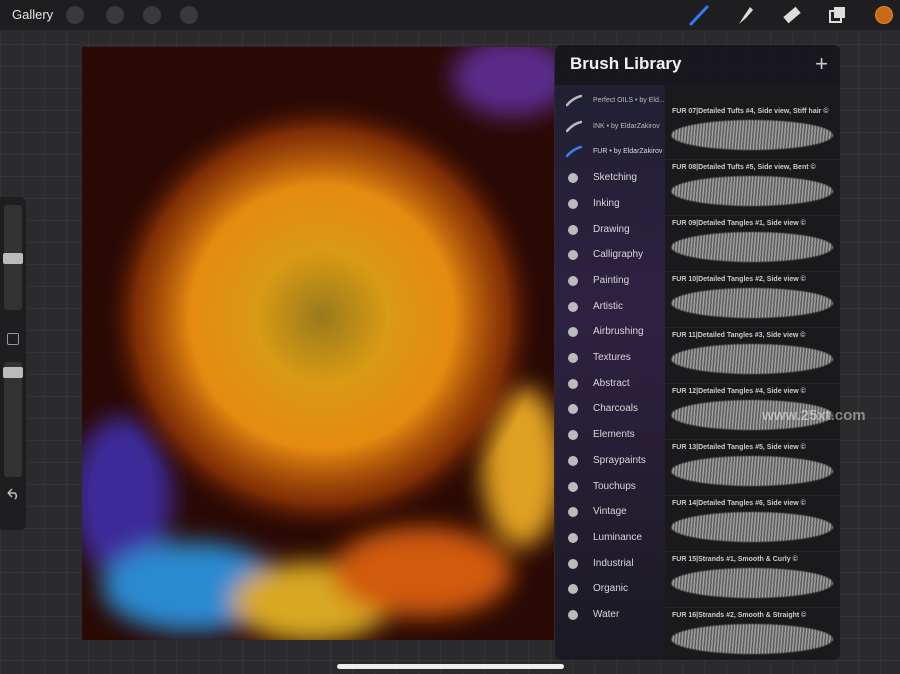  What do you see at coordinates (884, 15) in the screenshot?
I see `color-button` at bounding box center [884, 15].